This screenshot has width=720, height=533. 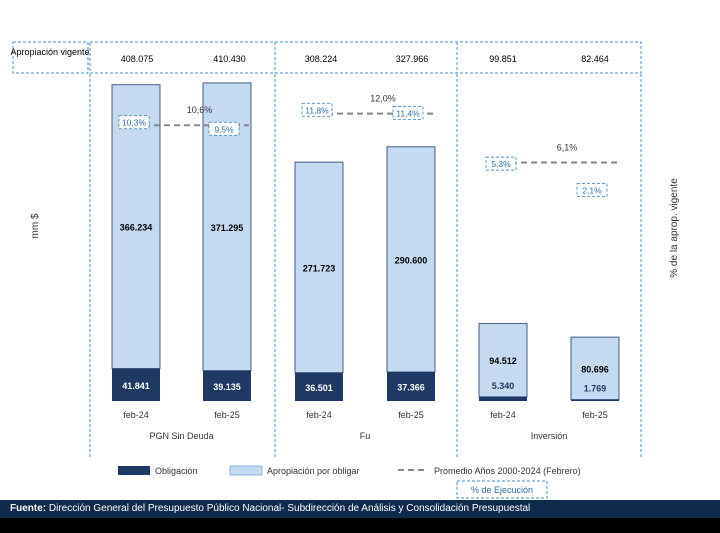 I want to click on average-label: 10,6%, so click(x=200, y=110).